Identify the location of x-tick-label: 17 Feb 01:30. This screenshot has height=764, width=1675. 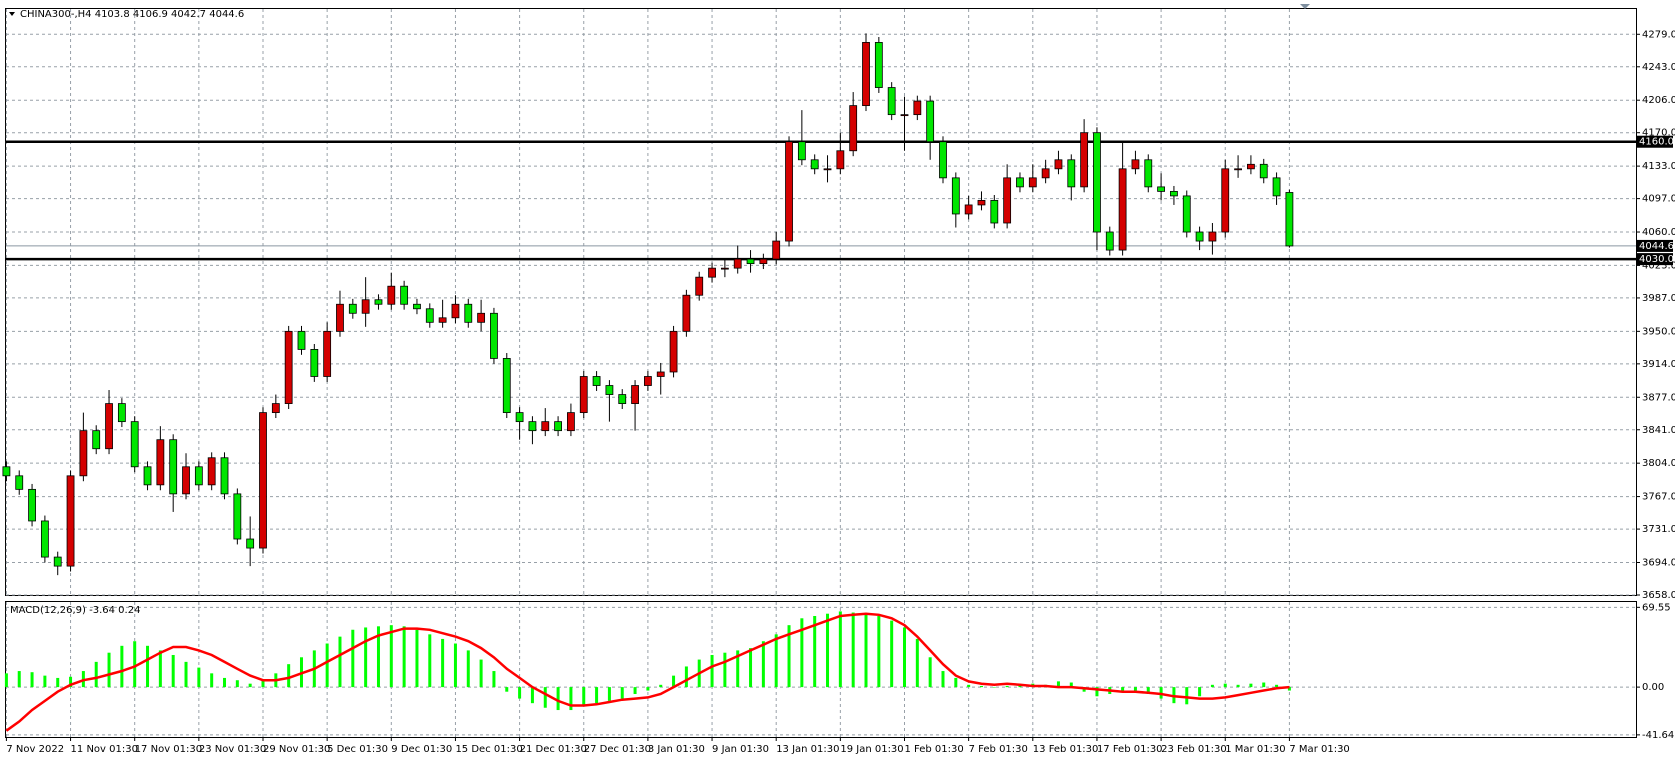
(1130, 749).